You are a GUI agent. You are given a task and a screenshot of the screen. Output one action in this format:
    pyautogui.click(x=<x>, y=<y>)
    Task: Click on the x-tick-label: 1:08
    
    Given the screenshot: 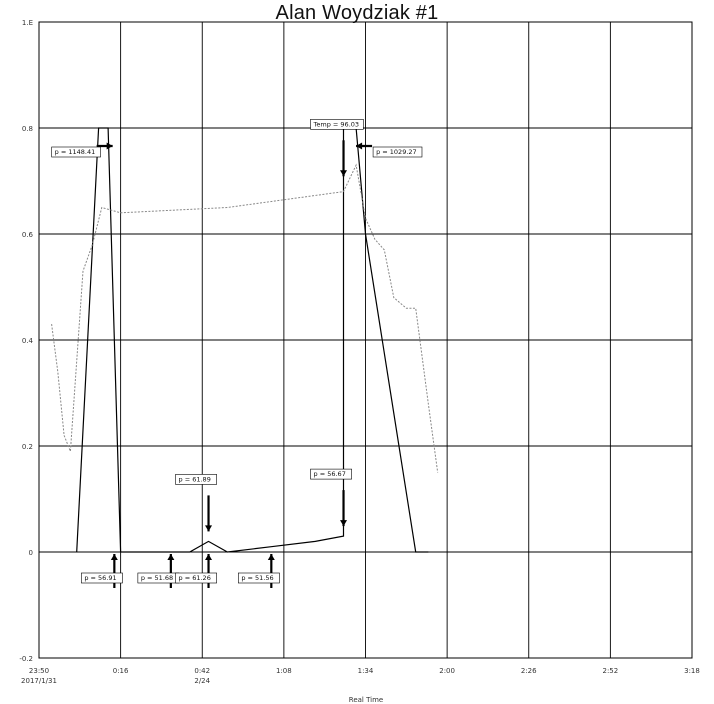 What is the action you would take?
    pyautogui.click(x=284, y=671)
    